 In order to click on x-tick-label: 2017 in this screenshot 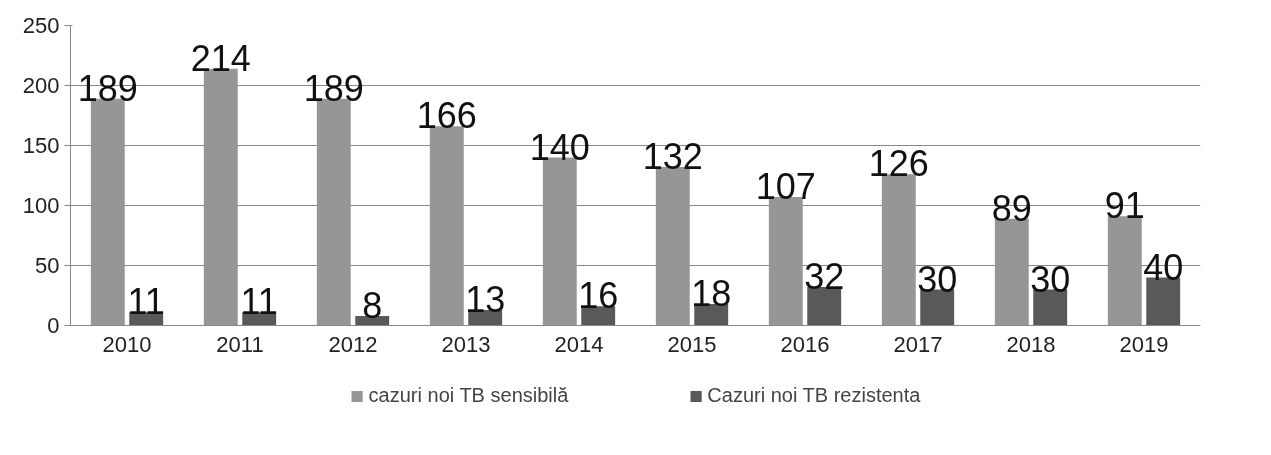, I will do `click(918, 344)`.